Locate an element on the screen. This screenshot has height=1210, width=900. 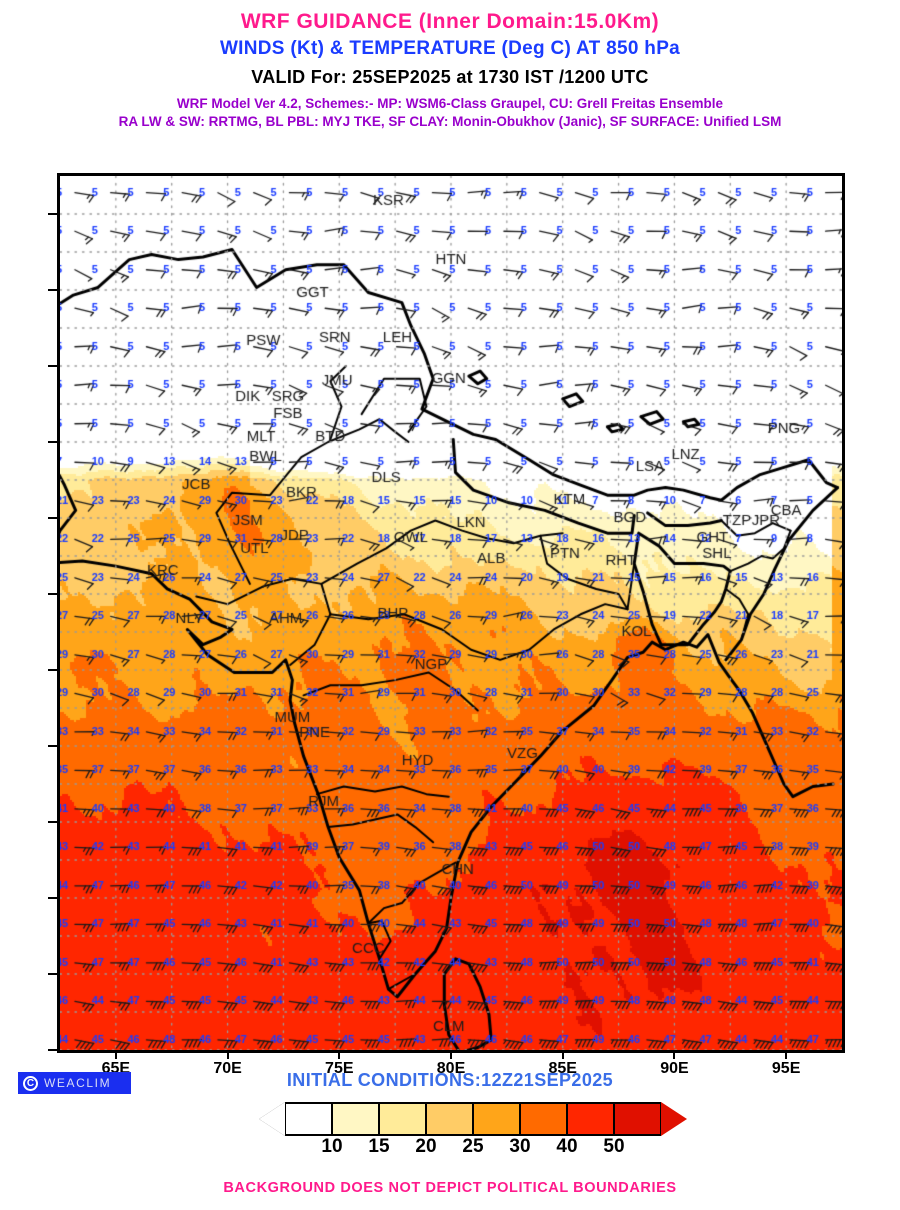
logo-label: WEACLIM is located at coordinates (78, 1083).